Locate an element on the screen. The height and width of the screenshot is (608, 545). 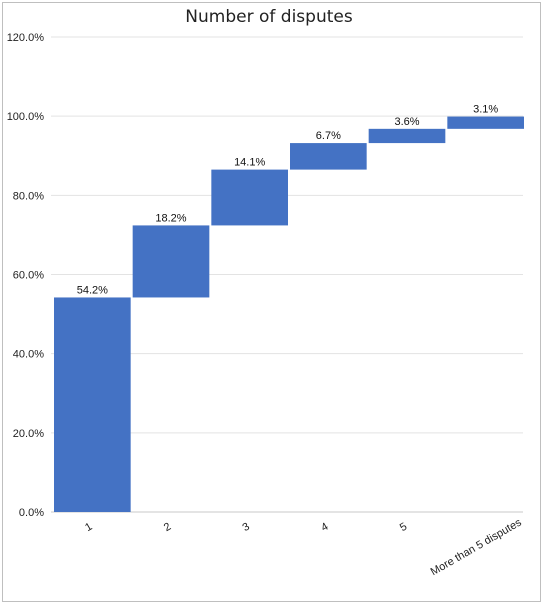
y-tick-label: 120.0% is located at coordinates (26, 38).